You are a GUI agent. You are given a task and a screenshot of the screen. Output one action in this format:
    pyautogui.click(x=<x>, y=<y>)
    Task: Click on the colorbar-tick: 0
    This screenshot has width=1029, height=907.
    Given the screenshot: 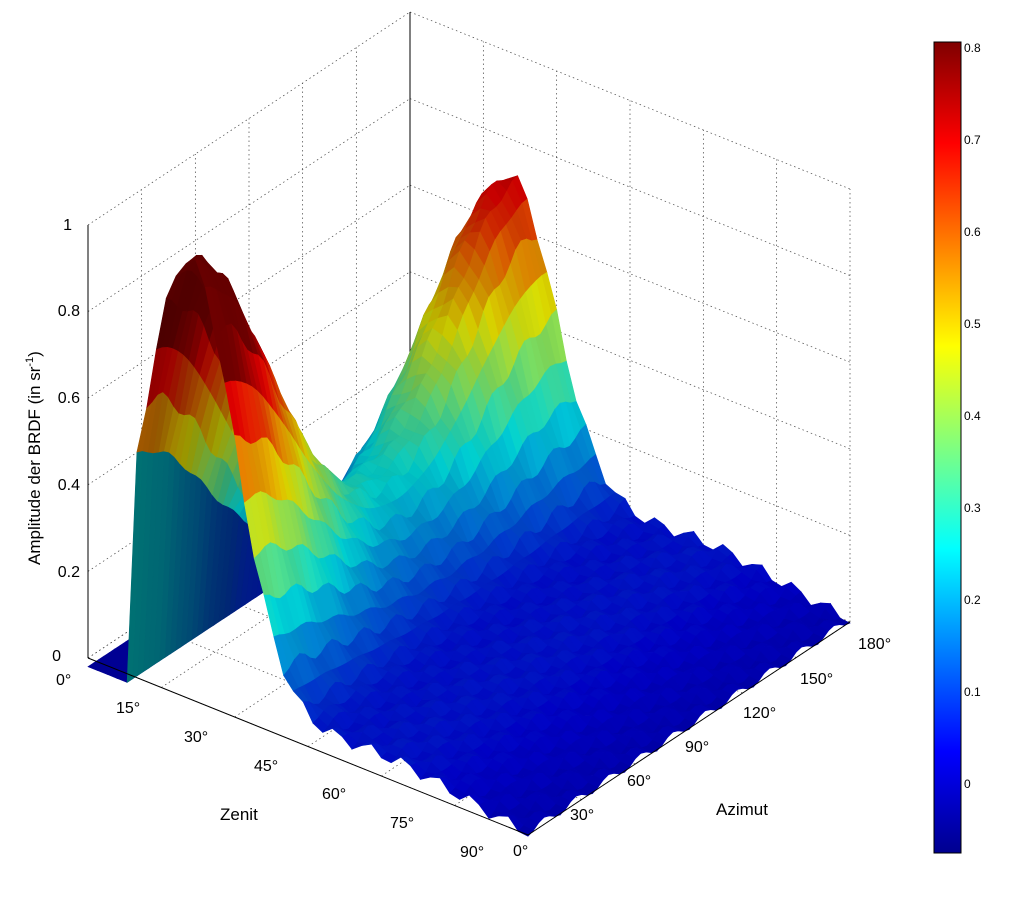 What is the action you would take?
    pyautogui.click(x=967, y=784)
    